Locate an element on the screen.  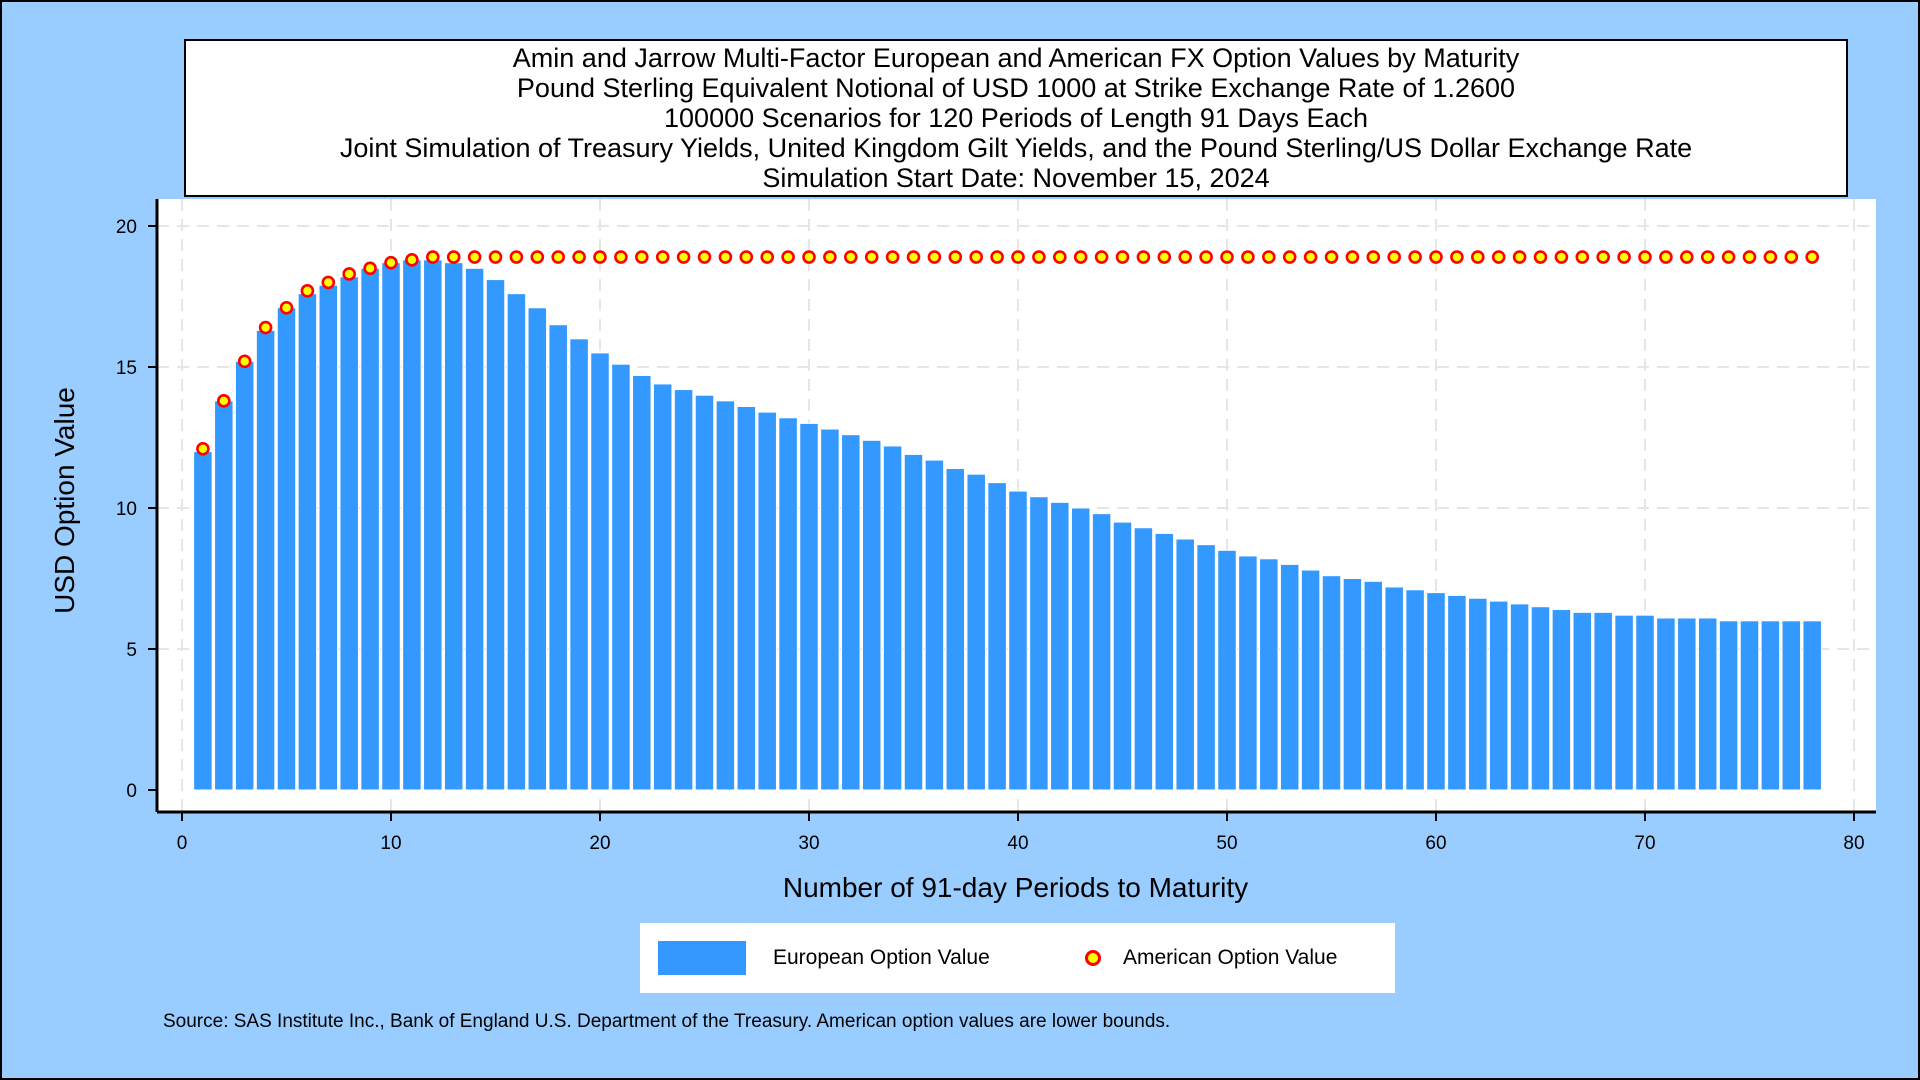
y-tick-label: 5 is located at coordinates (131, 650).